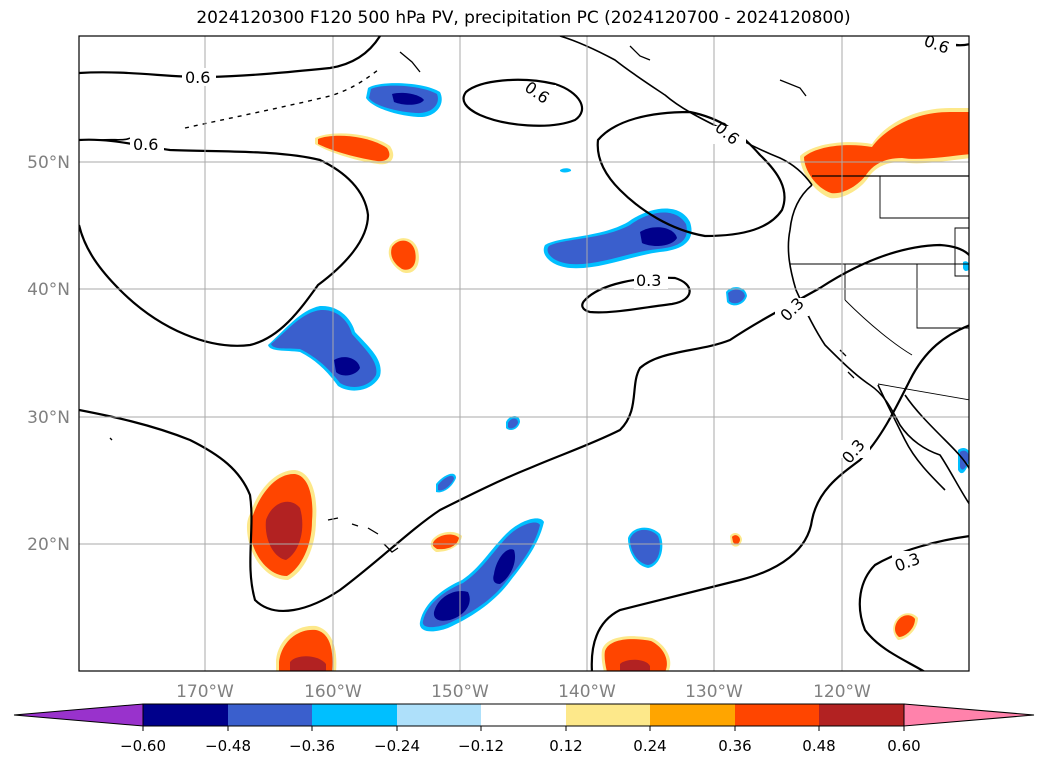 The image size is (1047, 765). Describe the element at coordinates (674, 585) in the screenshot. I see `pos-blob-20n-small` at that location.